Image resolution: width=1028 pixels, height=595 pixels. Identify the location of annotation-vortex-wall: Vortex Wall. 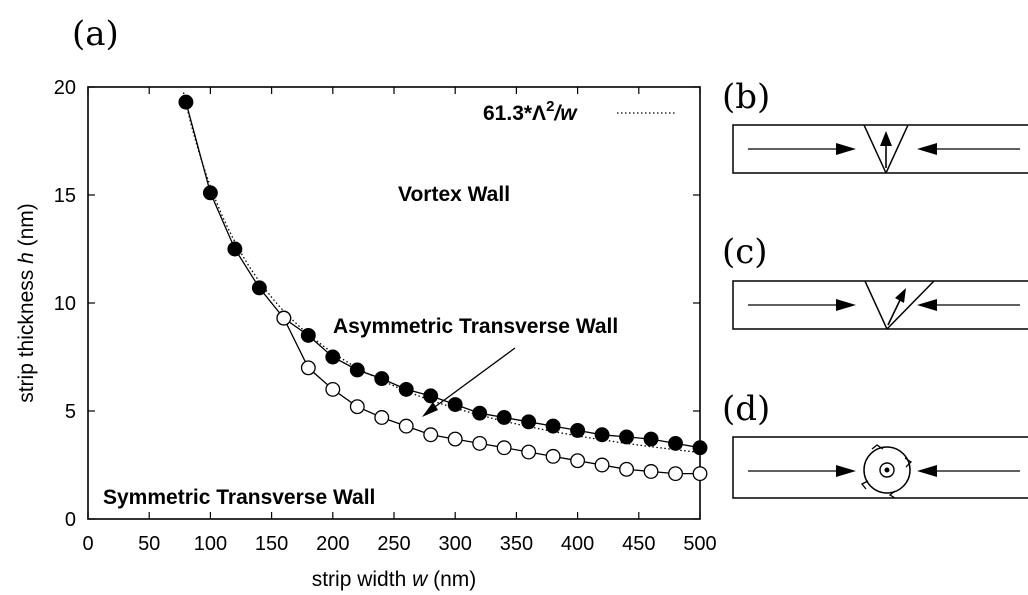
(454, 194).